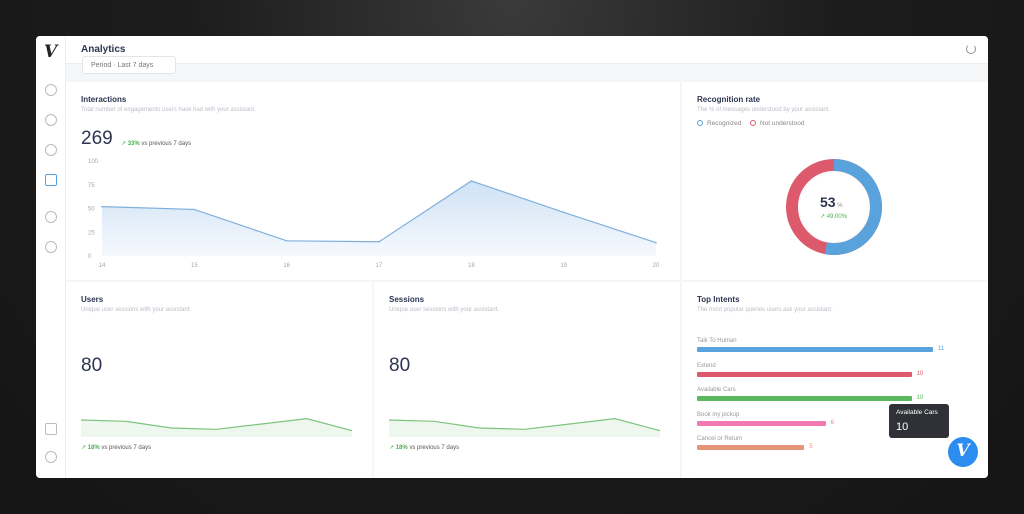 The width and height of the screenshot is (1024, 514). Describe the element at coordinates (811, 447) in the screenshot. I see `intent-value: 5` at that location.